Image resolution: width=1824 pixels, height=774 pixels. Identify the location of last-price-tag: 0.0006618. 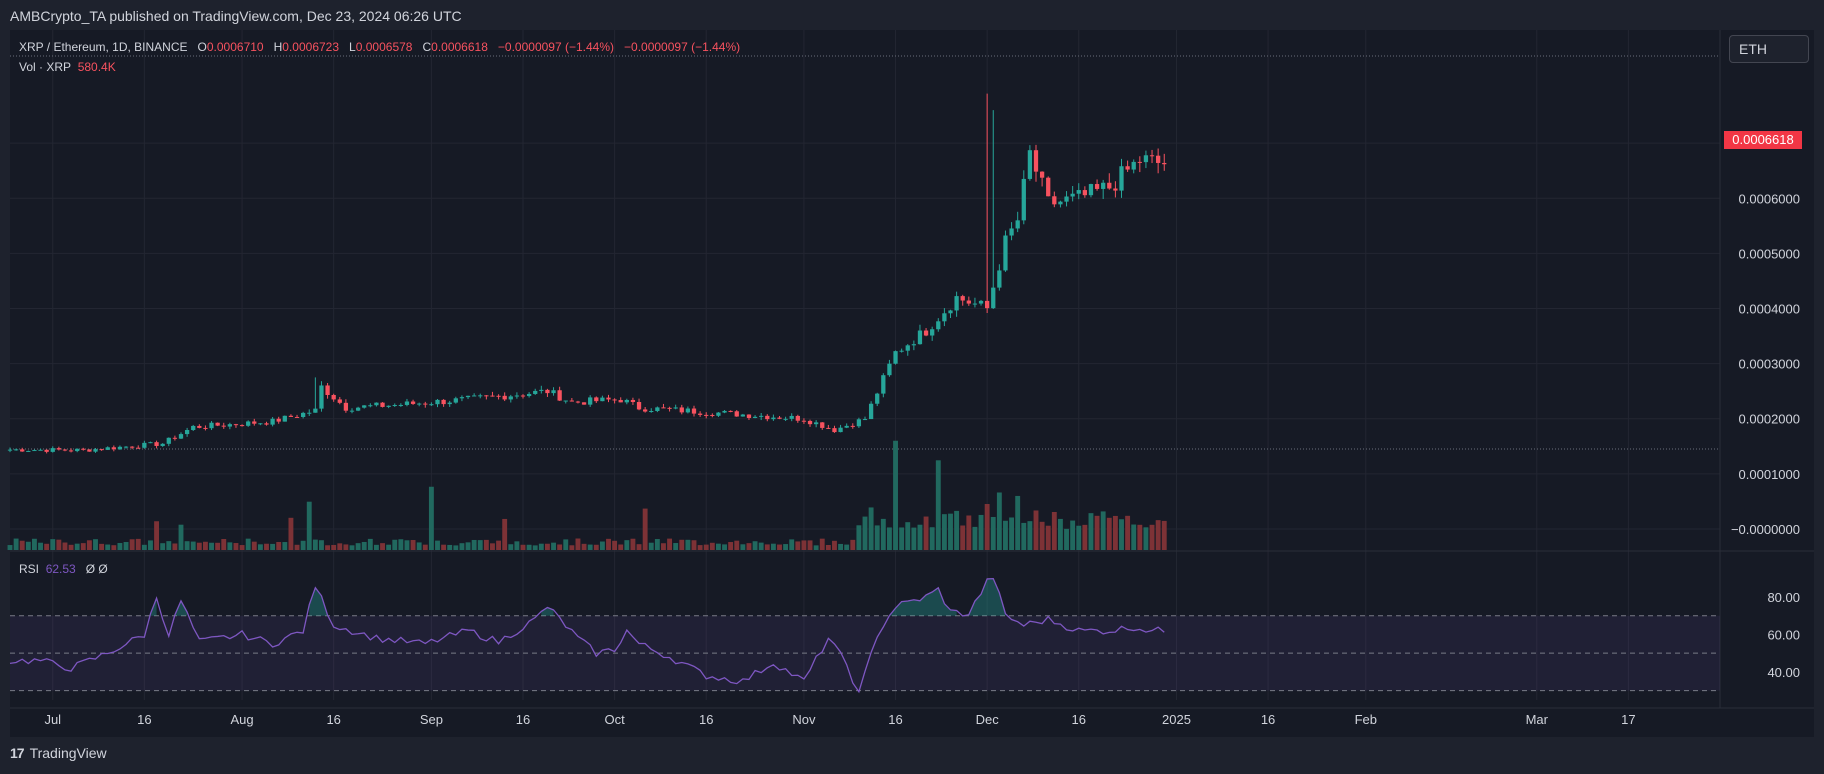
(1763, 140).